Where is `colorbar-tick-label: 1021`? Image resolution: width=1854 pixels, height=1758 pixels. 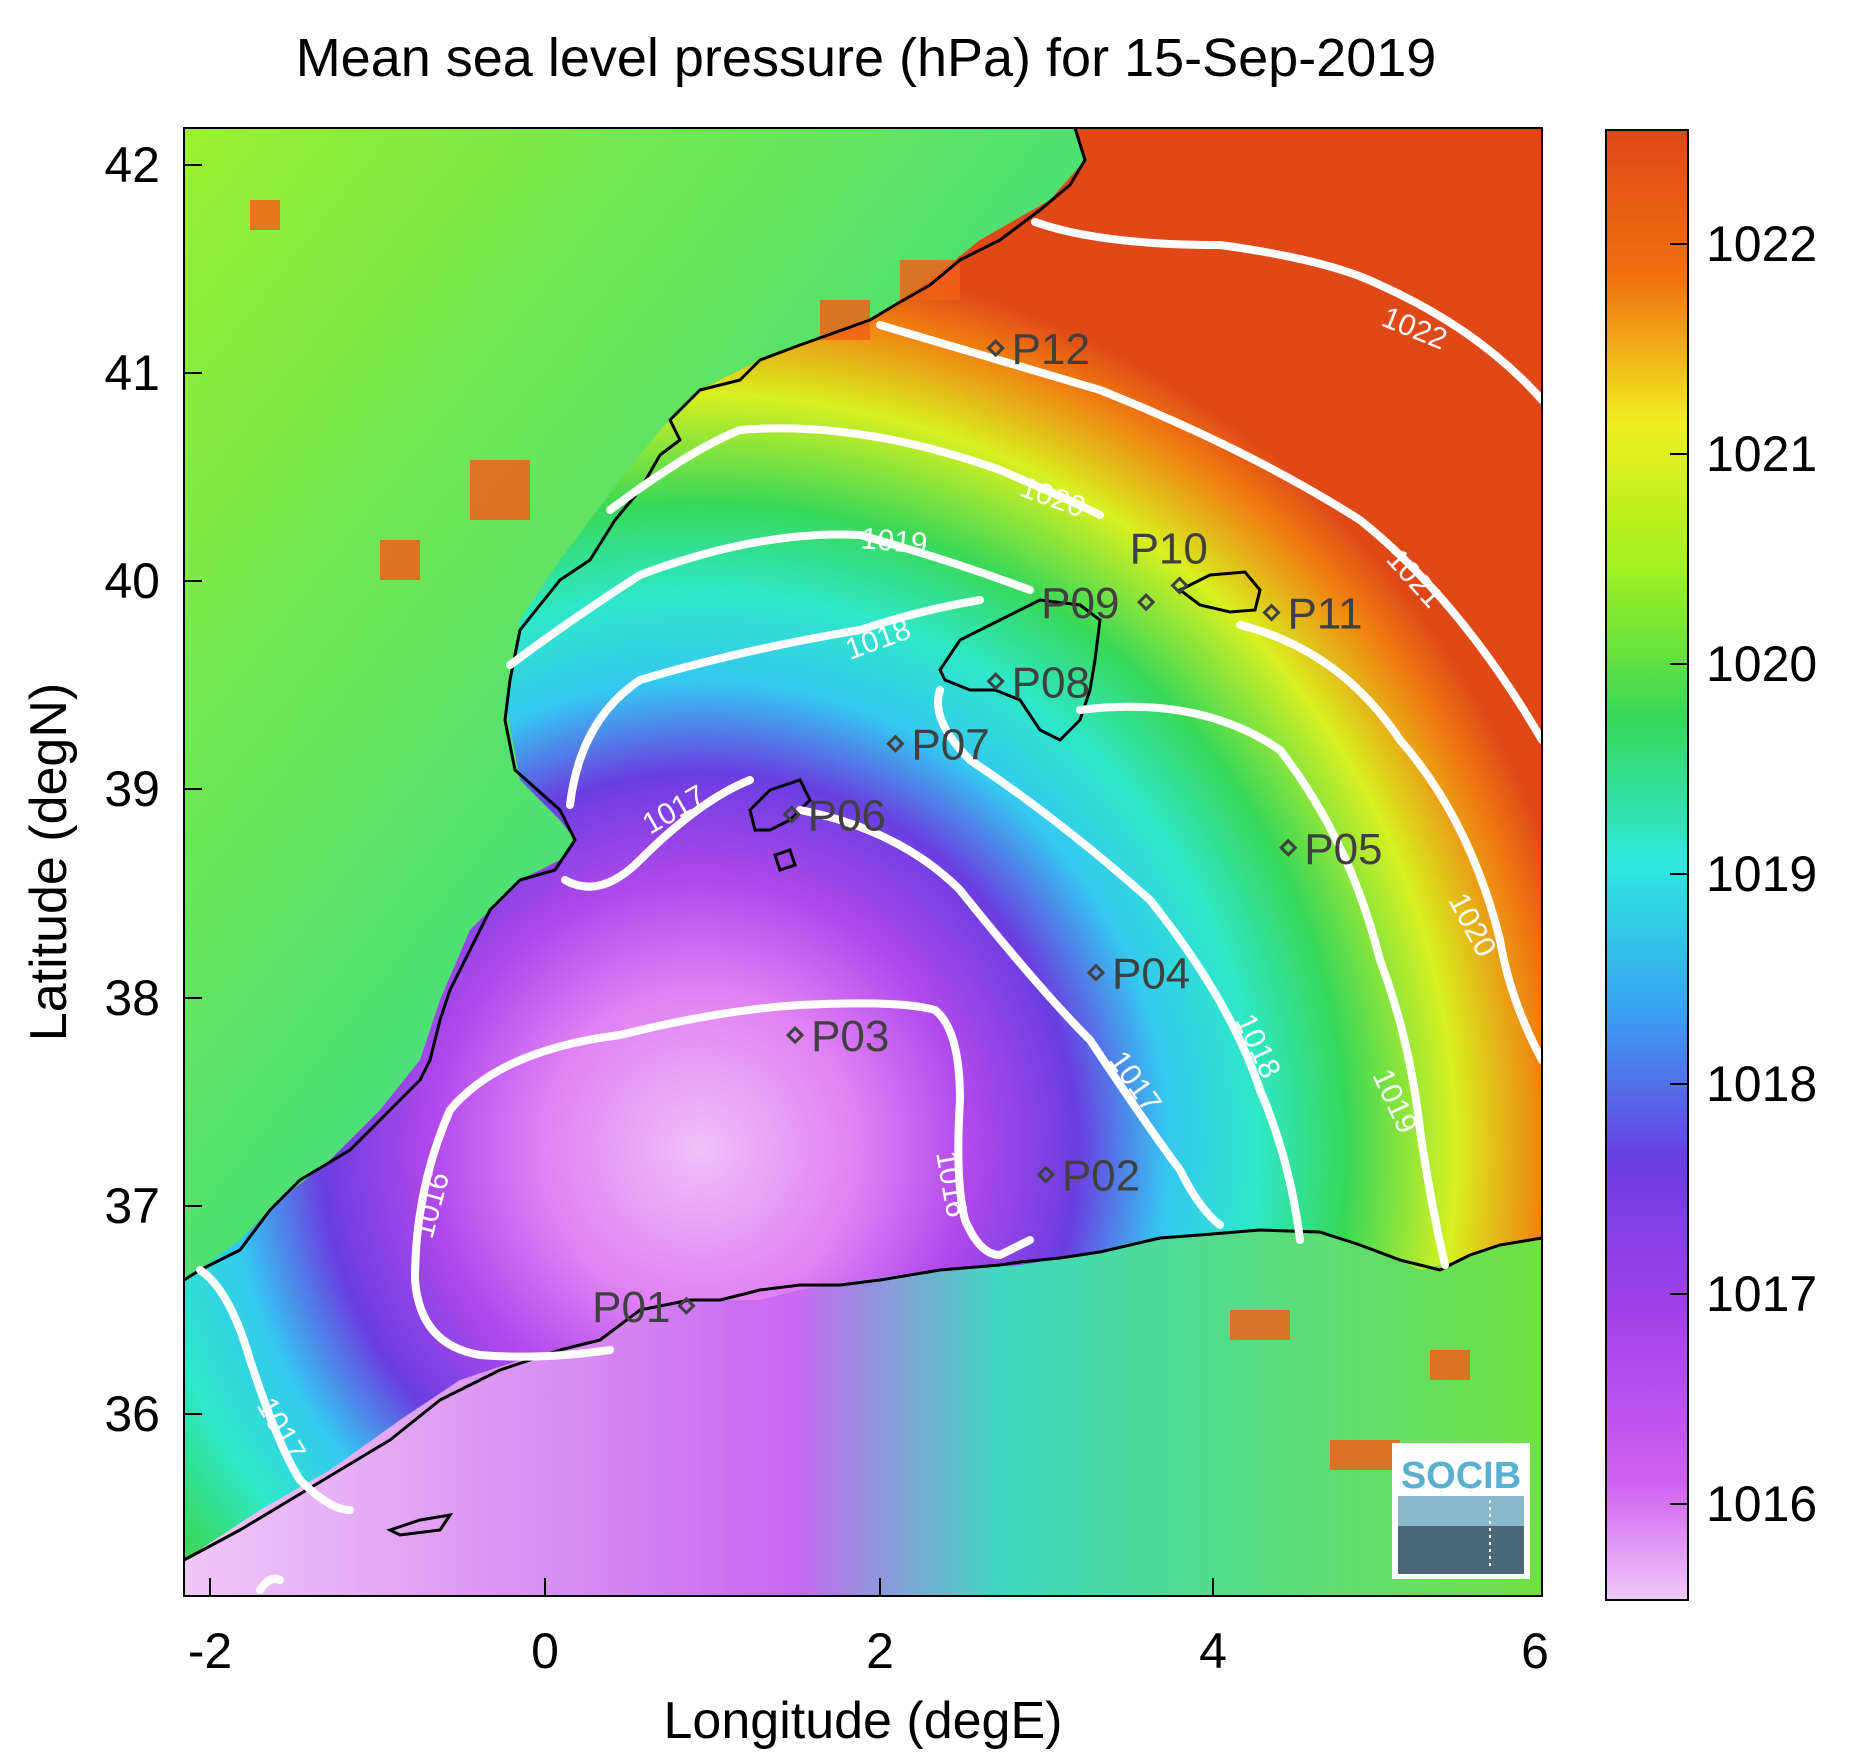
colorbar-tick-label: 1021 is located at coordinates (1761, 454).